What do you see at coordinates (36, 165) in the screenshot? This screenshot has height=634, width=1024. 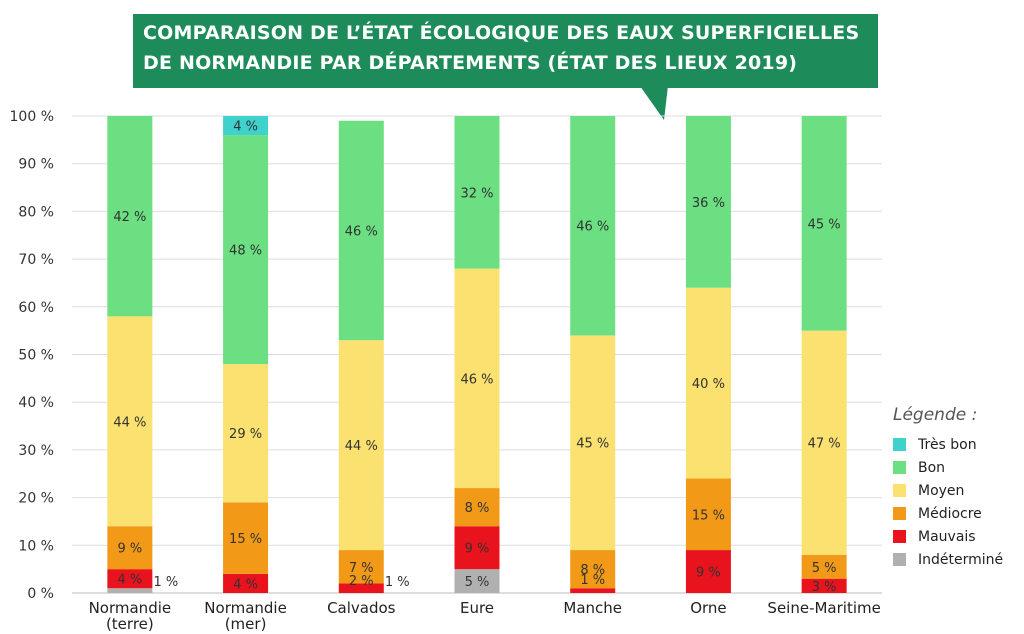 I see `y-tick-label: 90 %` at bounding box center [36, 165].